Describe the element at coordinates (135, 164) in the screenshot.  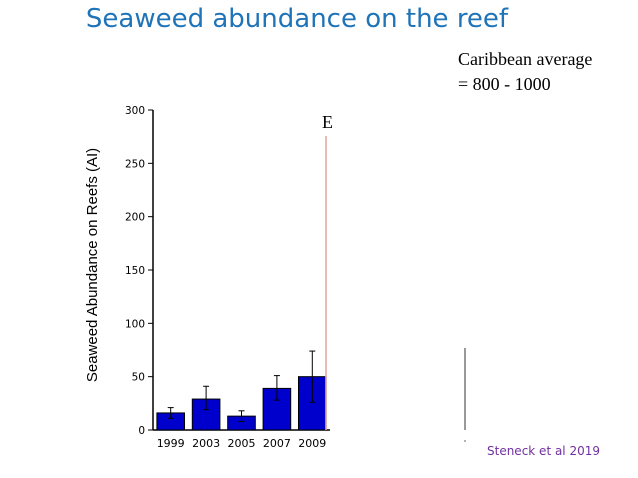
I see `y-tick-label: 250` at that location.